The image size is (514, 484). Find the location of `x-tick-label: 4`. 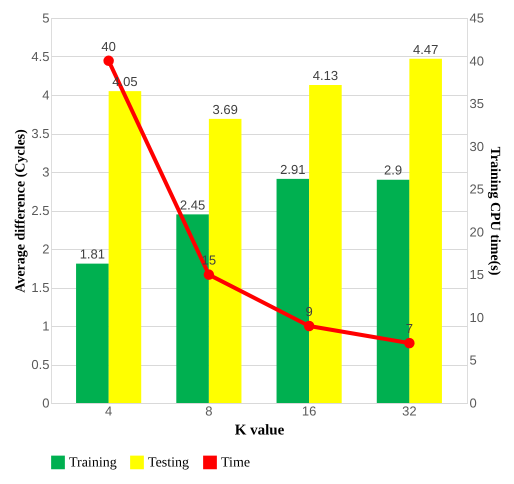

x-tick-label: 4 is located at coordinates (108, 411).